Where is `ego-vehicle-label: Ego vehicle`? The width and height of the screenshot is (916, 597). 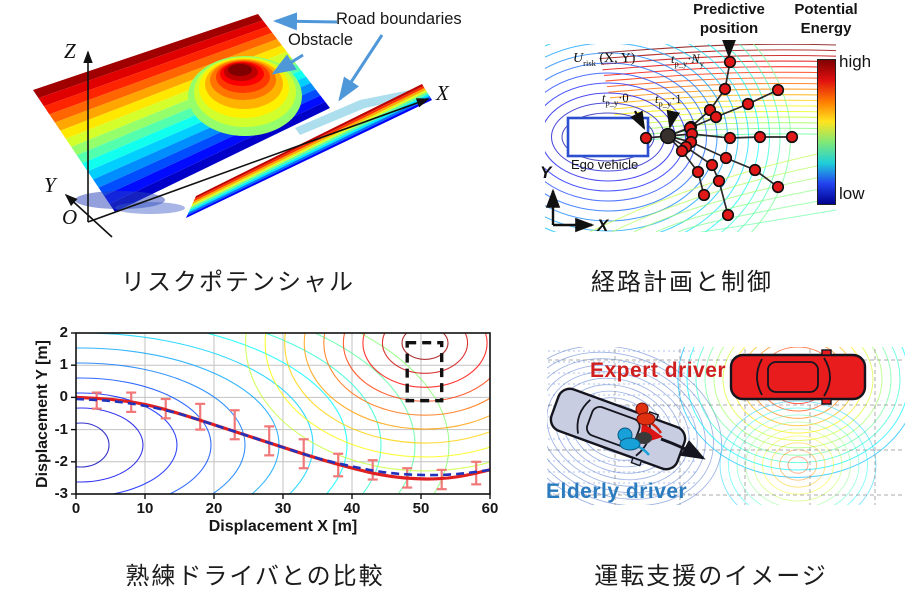 ego-vehicle-label: Ego vehicle is located at coordinates (605, 164).